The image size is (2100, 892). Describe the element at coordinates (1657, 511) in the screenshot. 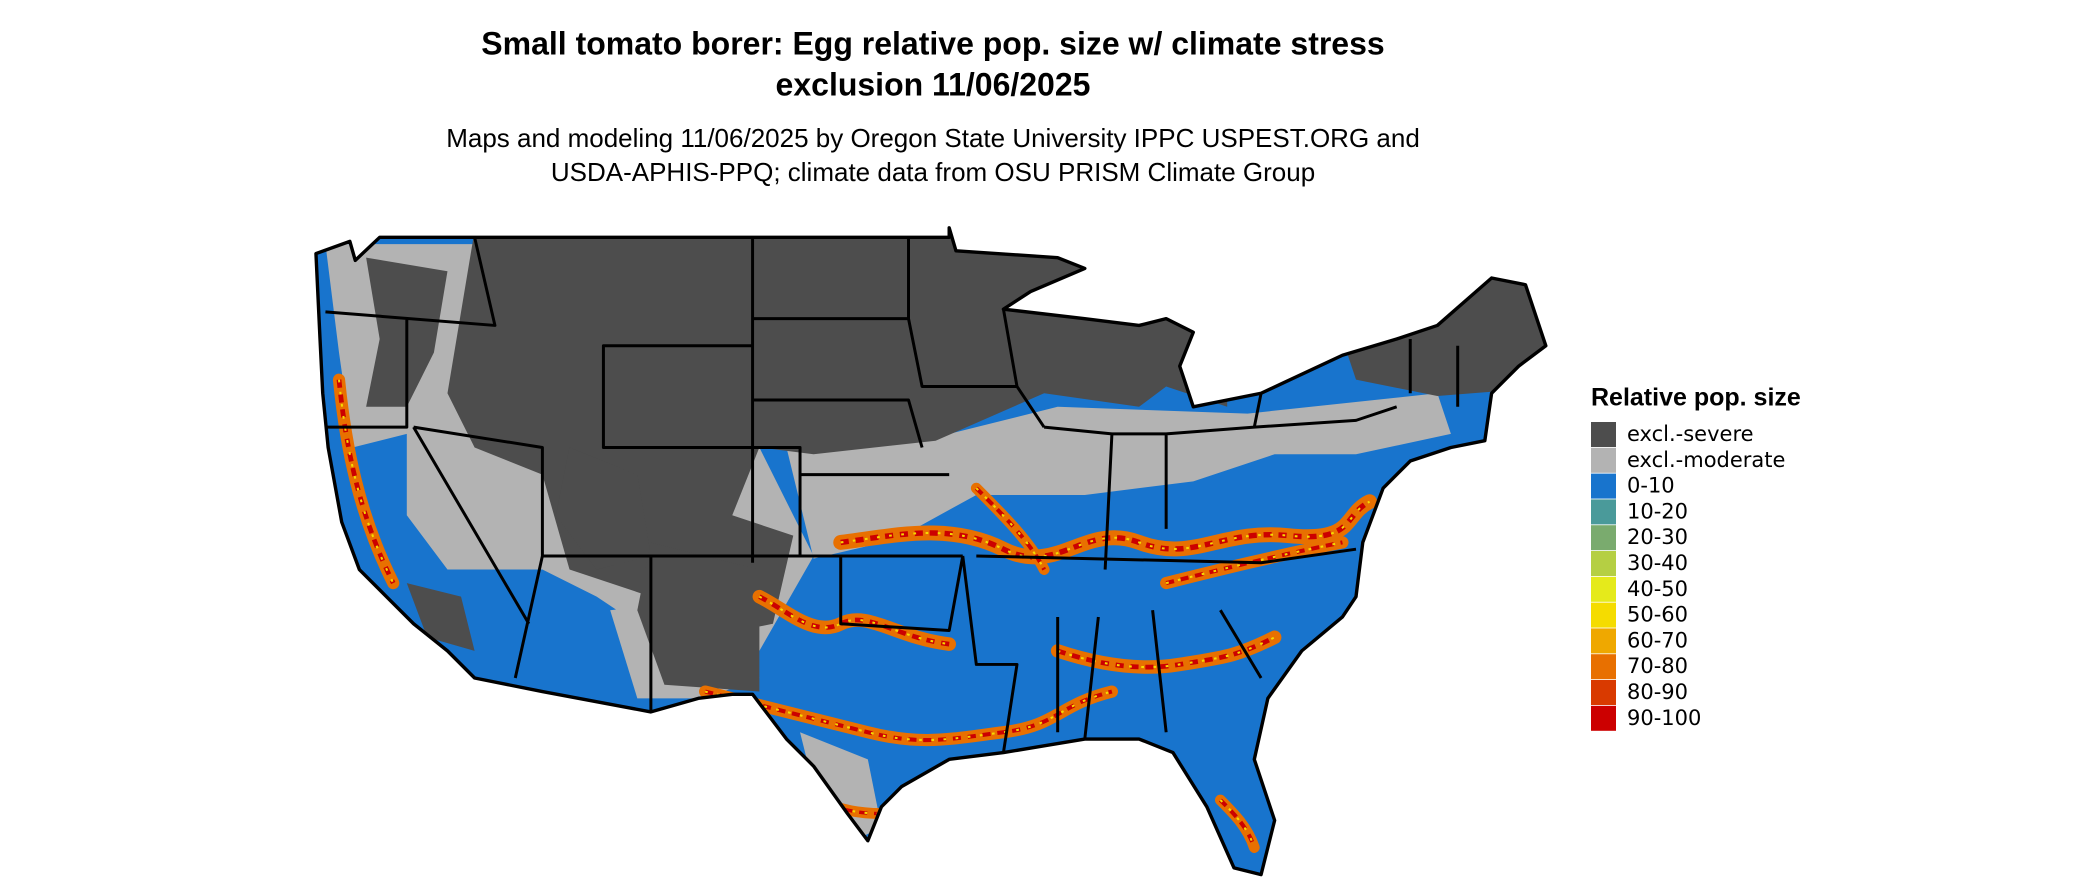

I see `legend-label: 10-20` at that location.